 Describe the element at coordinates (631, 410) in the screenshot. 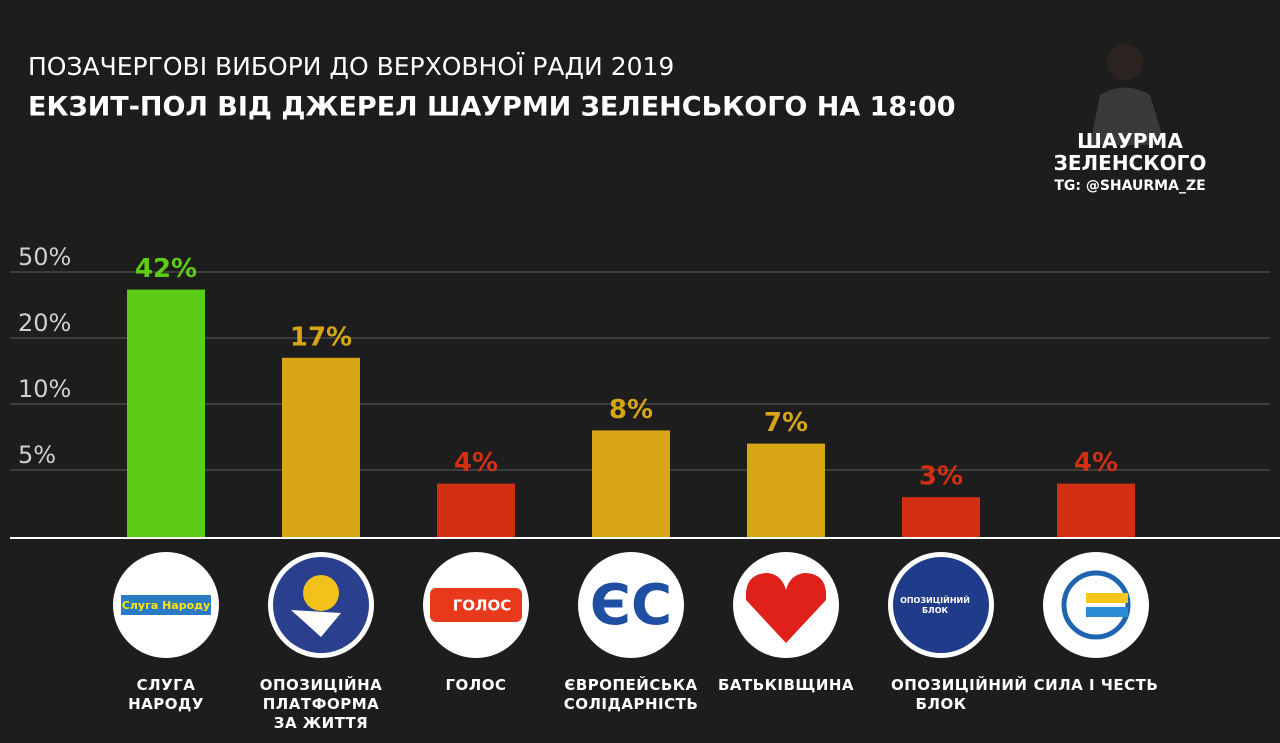

I see `value-label: 8%` at that location.